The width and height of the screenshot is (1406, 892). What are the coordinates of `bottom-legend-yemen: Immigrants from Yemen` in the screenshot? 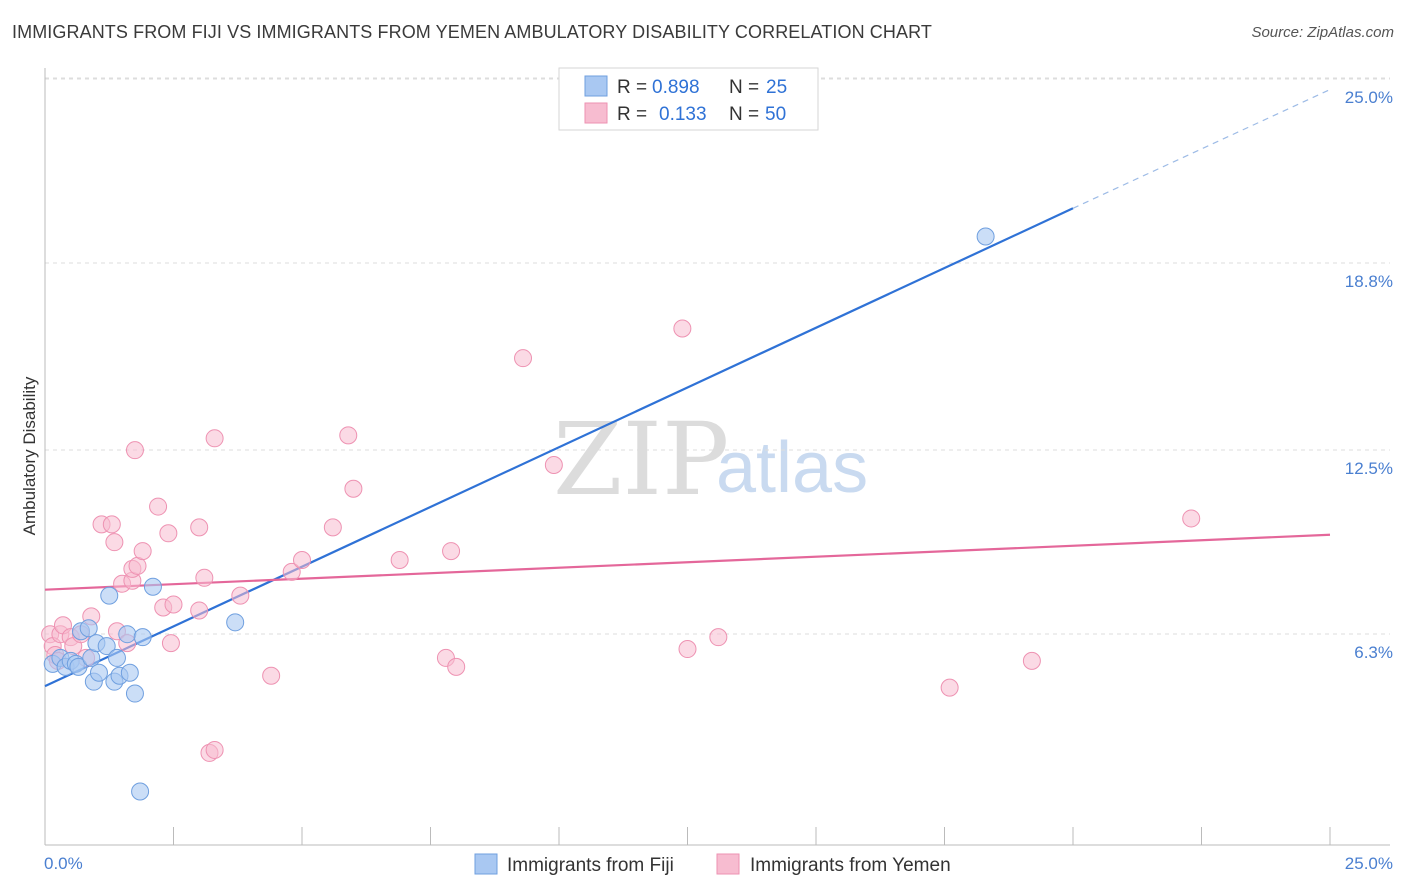 It's located at (850, 865).